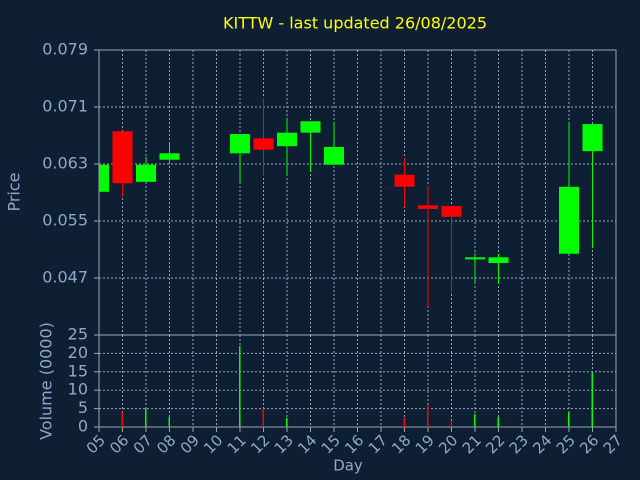  What do you see at coordinates (348, 466) in the screenshot?
I see `x-axis-label: Day` at bounding box center [348, 466].